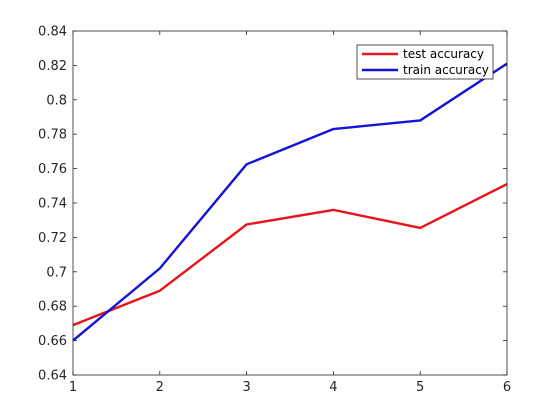 This screenshot has height=420, width=560. I want to click on y-tick-label: 0.7, so click(56, 272).